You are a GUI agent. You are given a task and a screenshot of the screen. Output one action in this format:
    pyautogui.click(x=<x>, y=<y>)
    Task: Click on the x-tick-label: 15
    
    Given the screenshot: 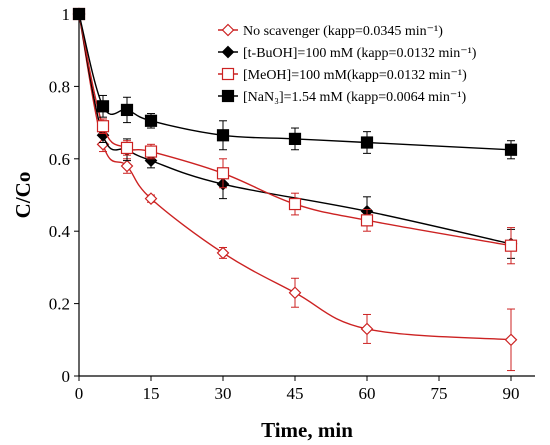 What is the action you would take?
    pyautogui.click(x=151, y=393)
    